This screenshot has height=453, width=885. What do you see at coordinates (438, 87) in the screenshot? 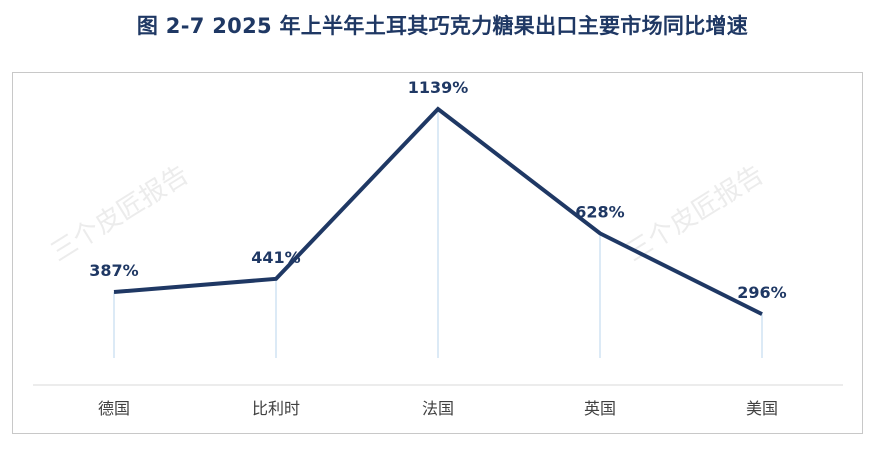
I see `data-label: 1139%` at bounding box center [438, 87].